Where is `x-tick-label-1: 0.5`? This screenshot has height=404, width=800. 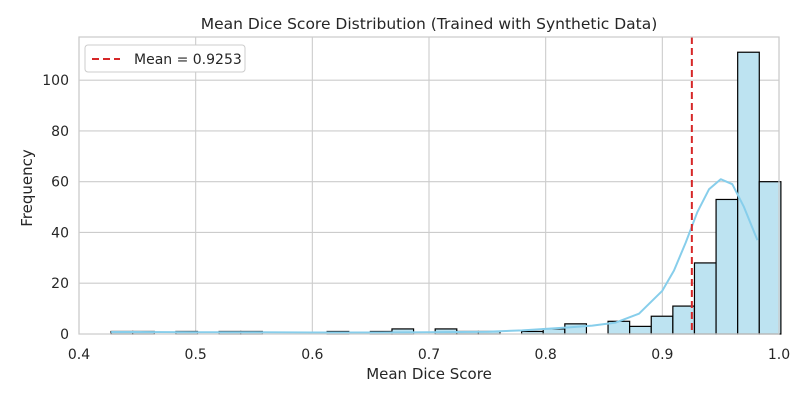 x-tick-label-1: 0.5 is located at coordinates (196, 355).